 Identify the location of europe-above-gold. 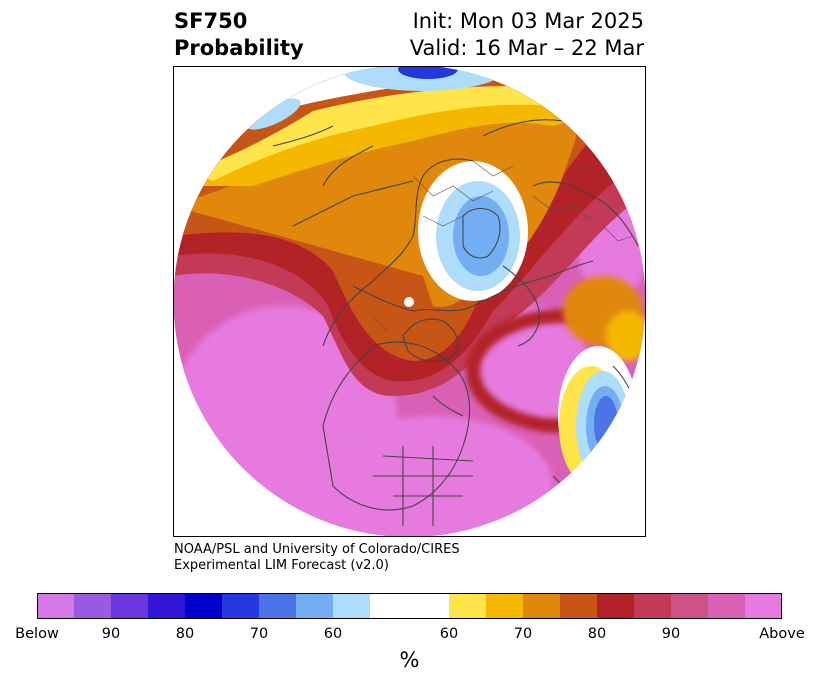
(626, 336).